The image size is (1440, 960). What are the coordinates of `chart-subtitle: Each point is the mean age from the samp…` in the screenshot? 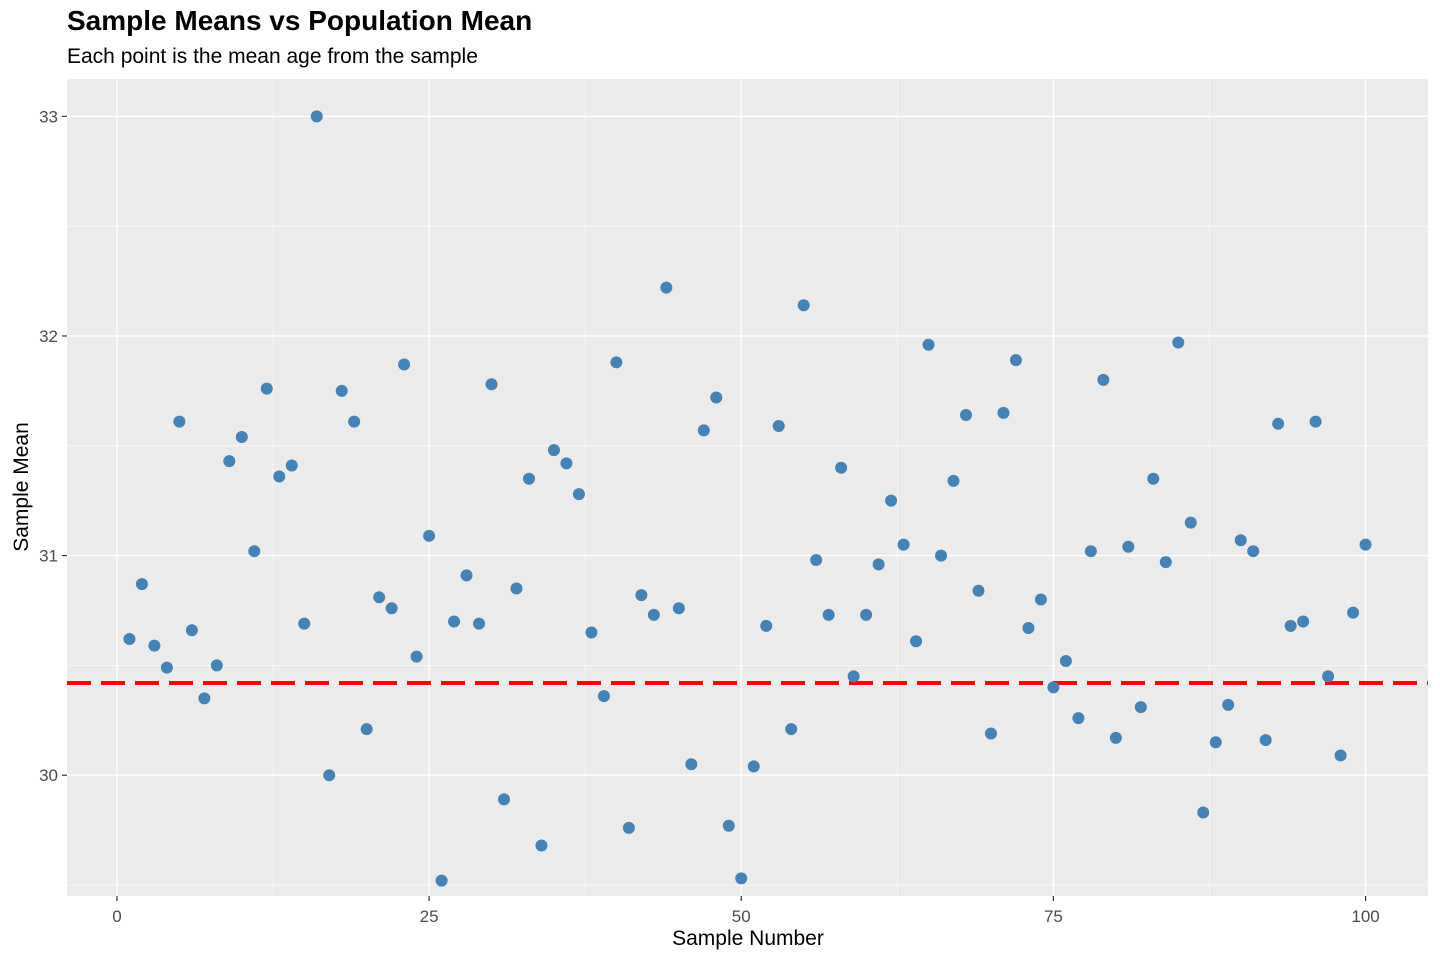 It's located at (272, 56).